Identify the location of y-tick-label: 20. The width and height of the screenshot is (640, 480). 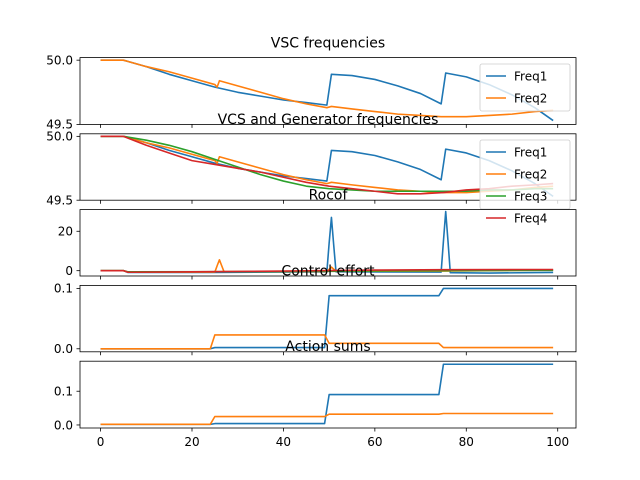
(65, 232).